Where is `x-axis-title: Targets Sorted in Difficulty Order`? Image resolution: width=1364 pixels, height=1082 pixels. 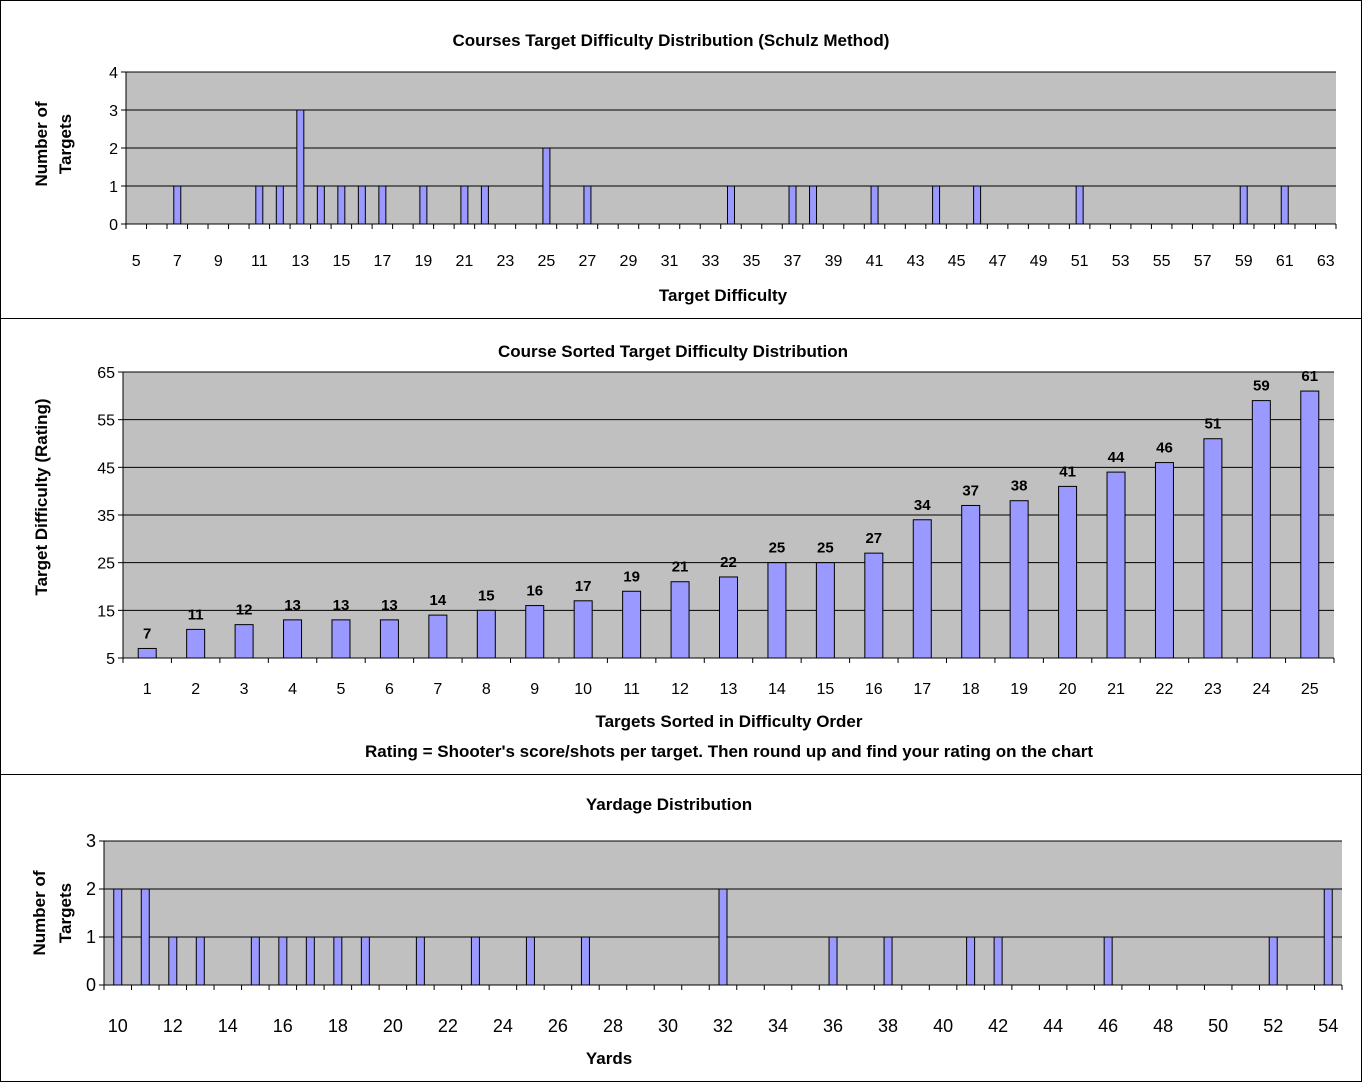 x-axis-title: Targets Sorted in Difficulty Order is located at coordinates (728, 721).